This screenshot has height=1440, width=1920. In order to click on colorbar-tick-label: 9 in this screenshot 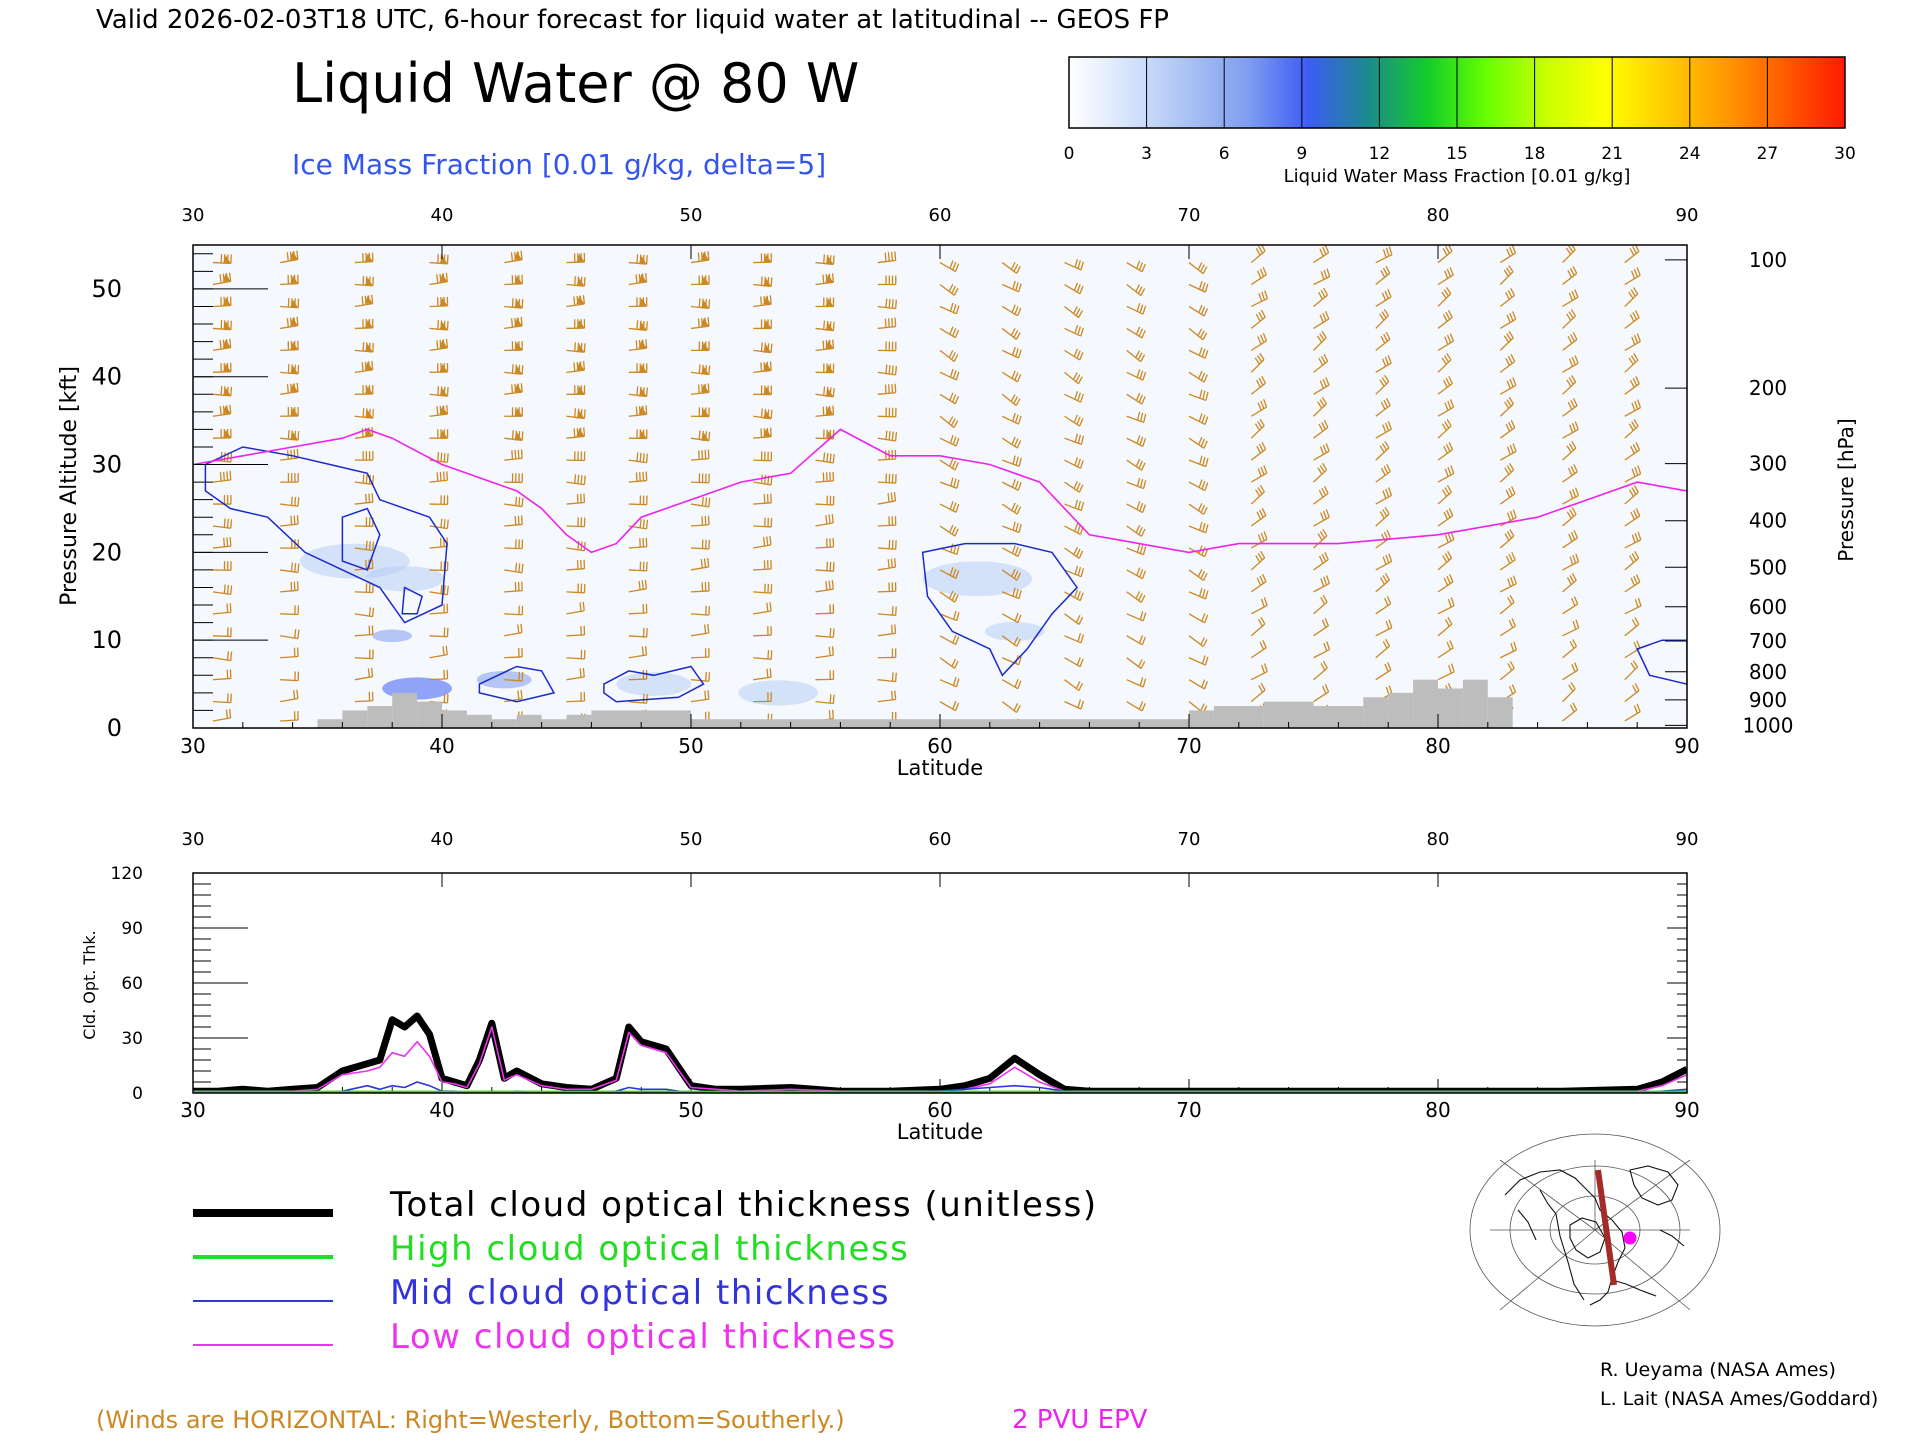, I will do `click(1301, 154)`.